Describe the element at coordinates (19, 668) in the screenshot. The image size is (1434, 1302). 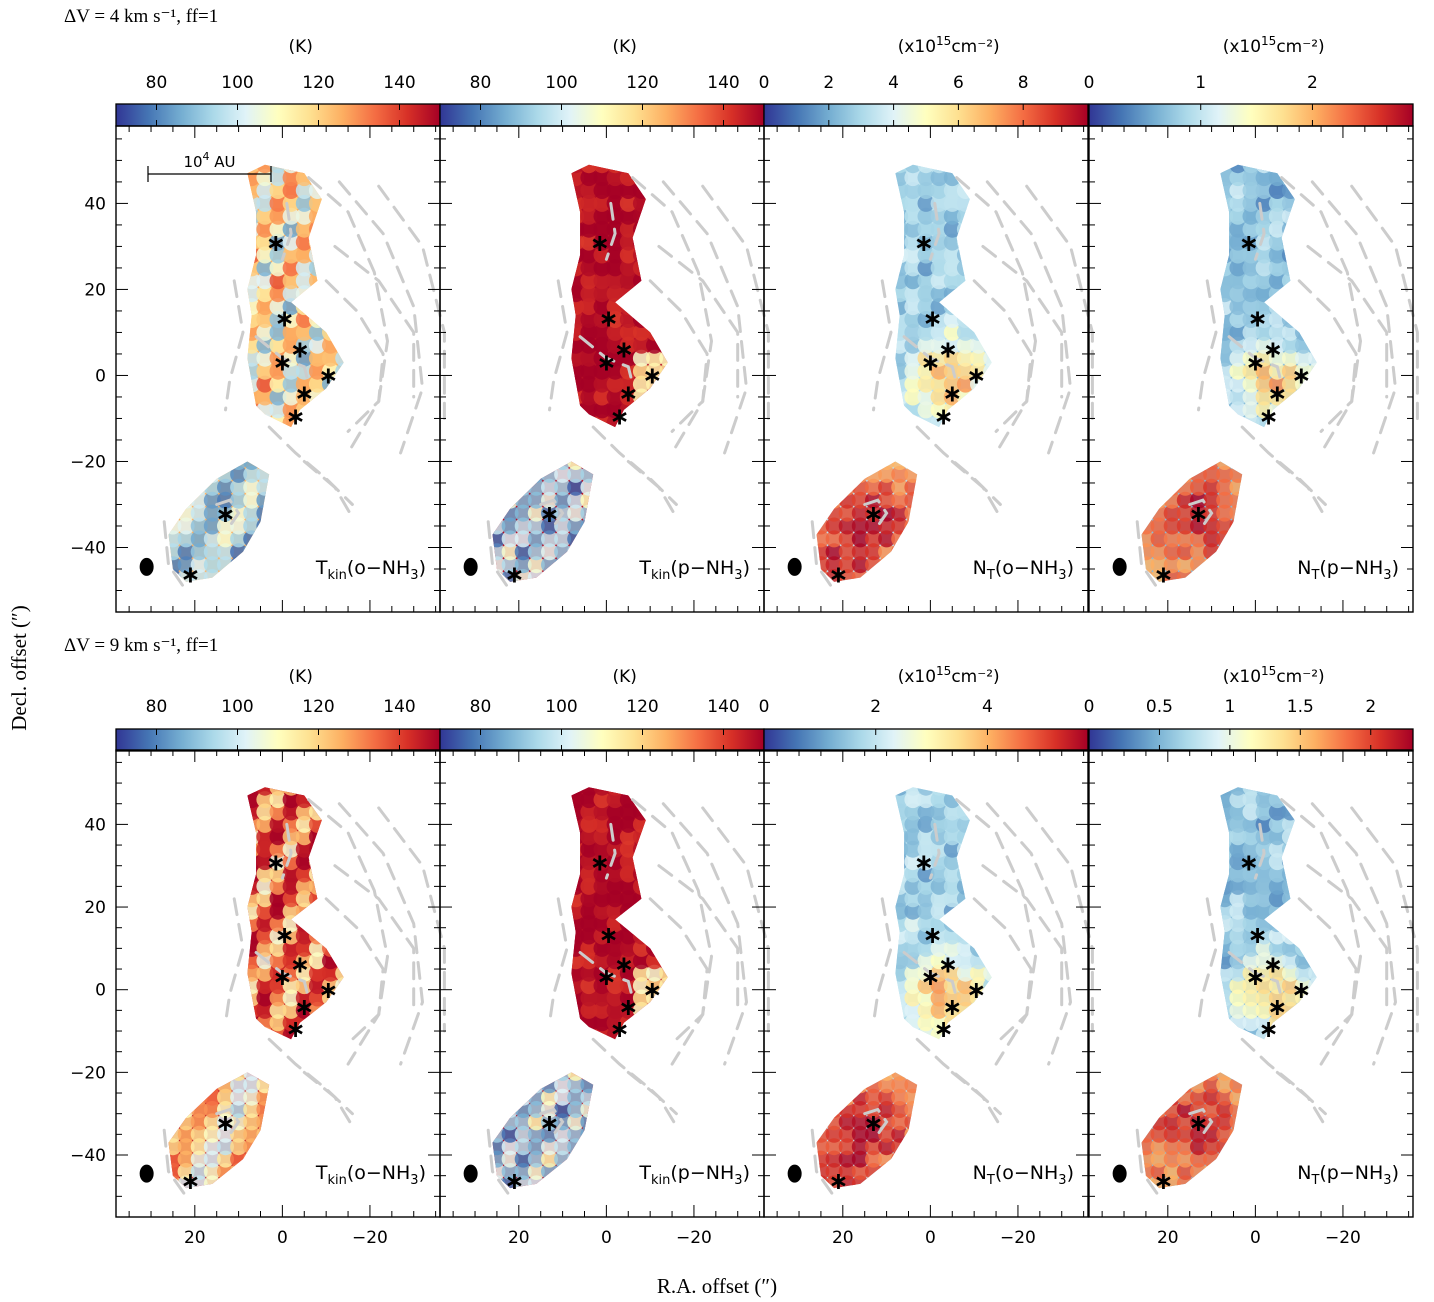
I see `y-axis-label: Decl. offset (″)` at that location.